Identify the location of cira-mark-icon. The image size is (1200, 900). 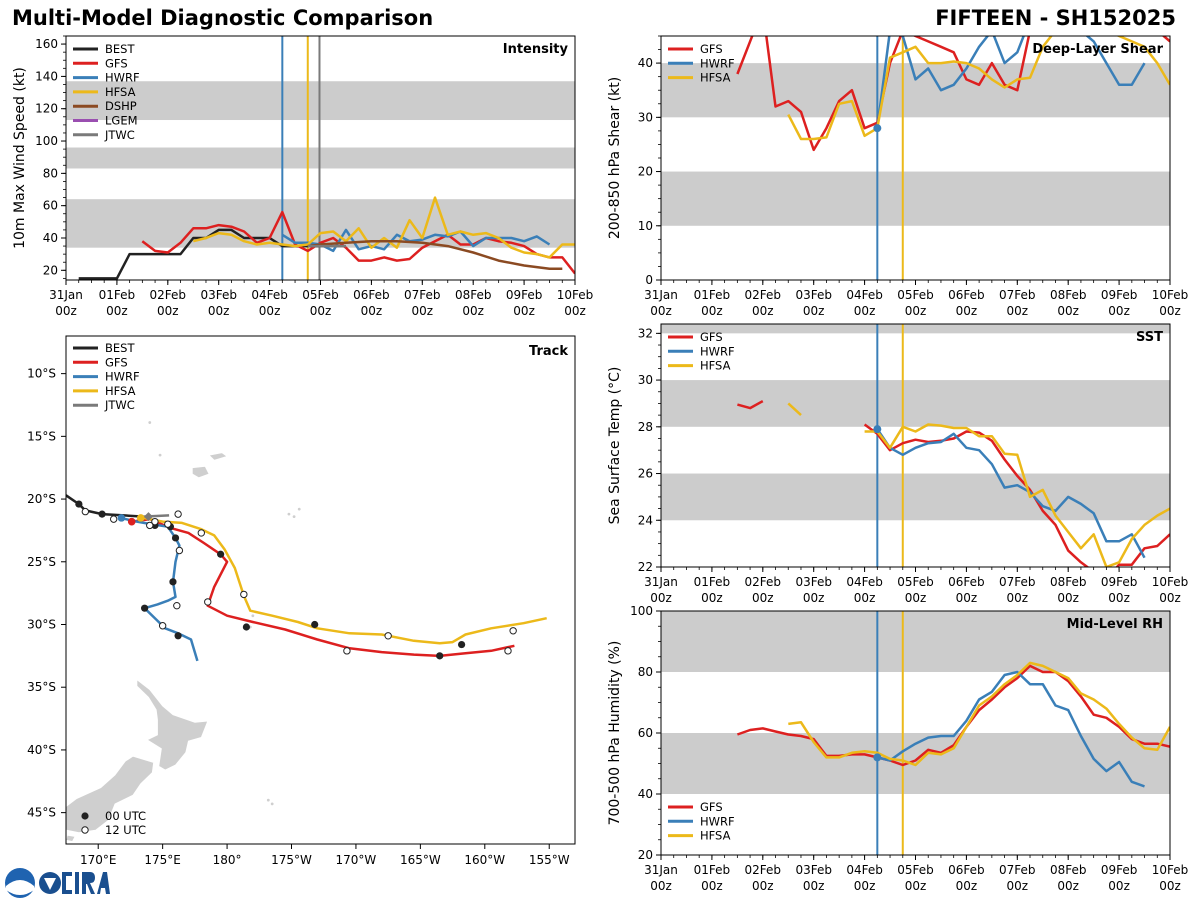
(50, 884).